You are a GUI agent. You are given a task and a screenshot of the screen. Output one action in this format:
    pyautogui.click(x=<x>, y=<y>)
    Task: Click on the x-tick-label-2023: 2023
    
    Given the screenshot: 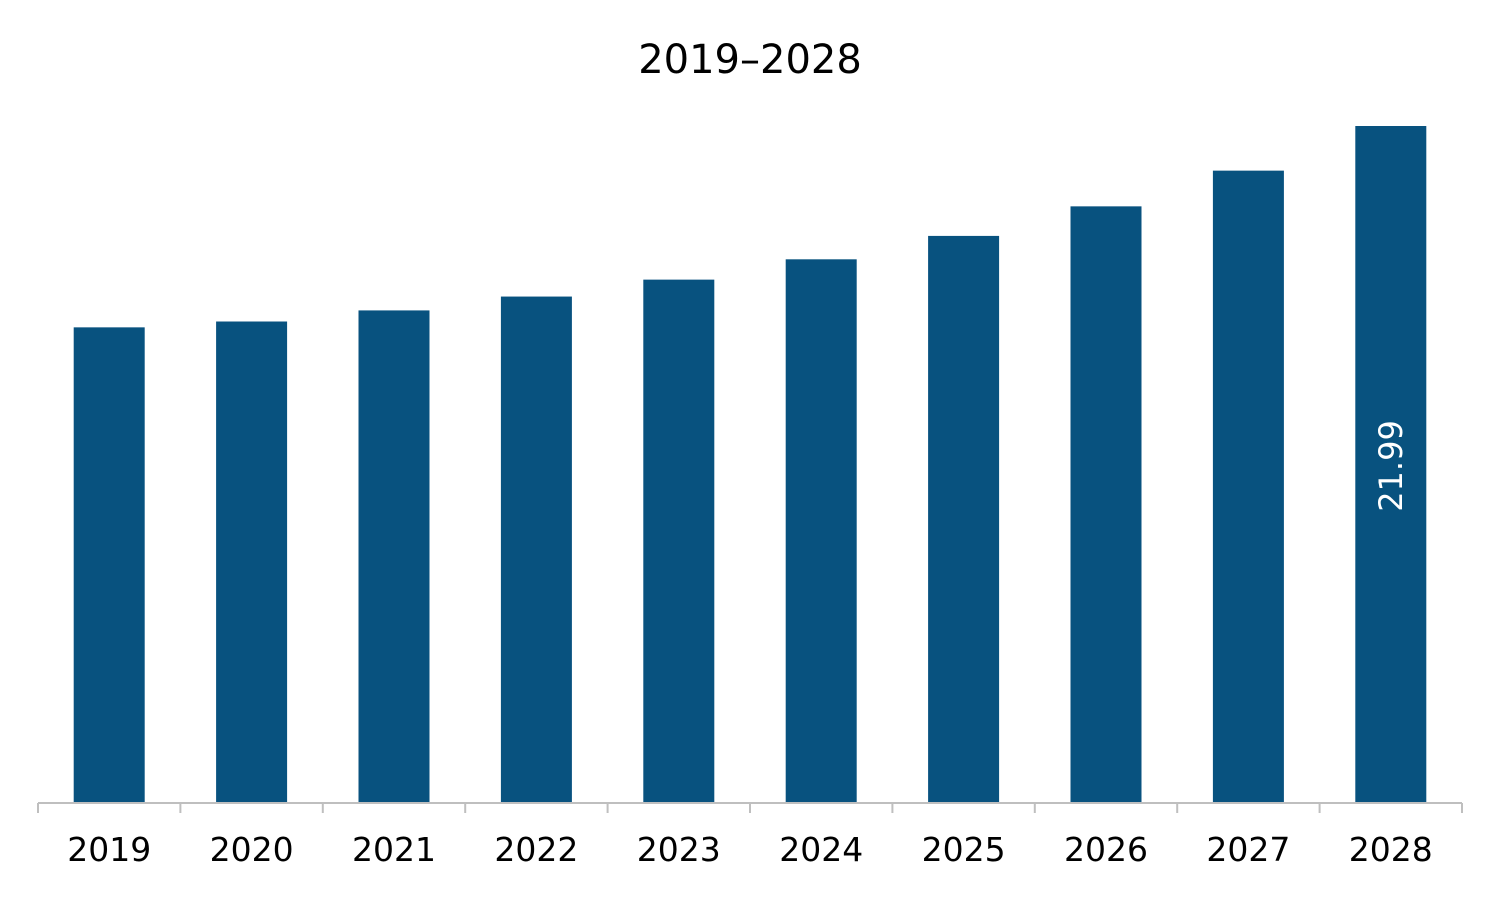 What is the action you would take?
    pyautogui.click(x=679, y=849)
    